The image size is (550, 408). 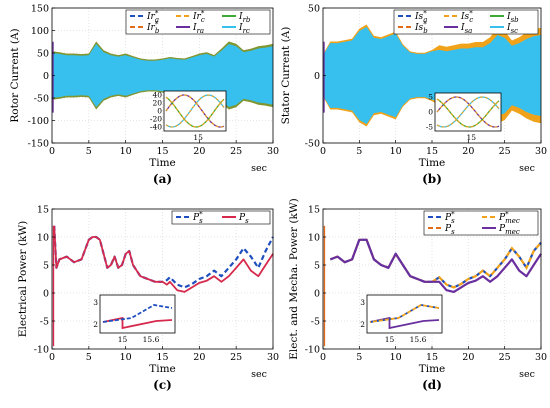 What do you see at coordinates (432, 385) in the screenshot?
I see `panel-caption: (d)` at bounding box center [432, 385].